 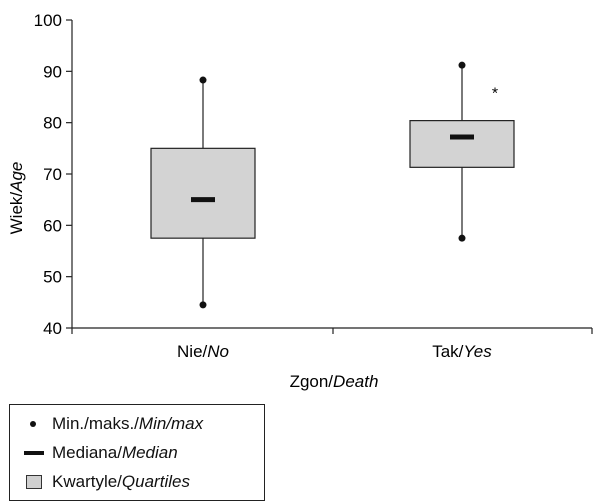 I want to click on box-group: *, so click(x=462, y=151).